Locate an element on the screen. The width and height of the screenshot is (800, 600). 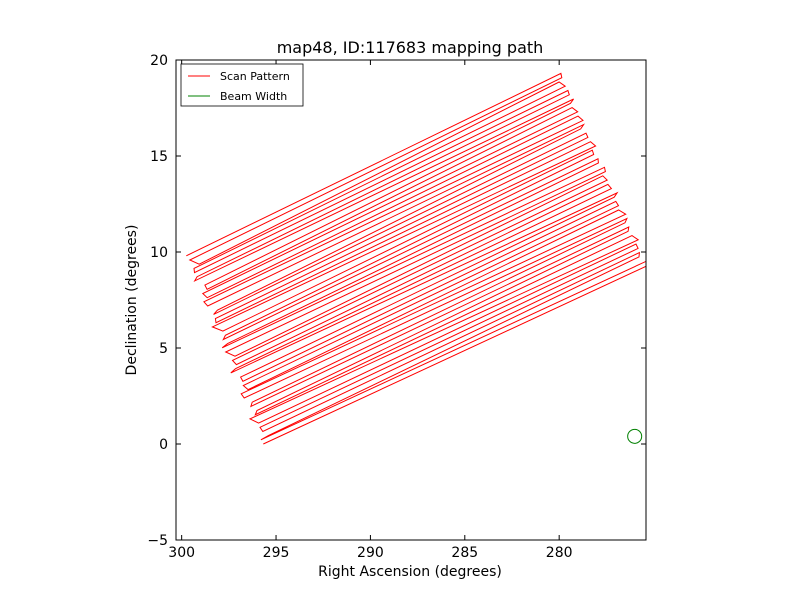
y-tick-label: 10 is located at coordinates (159, 253).